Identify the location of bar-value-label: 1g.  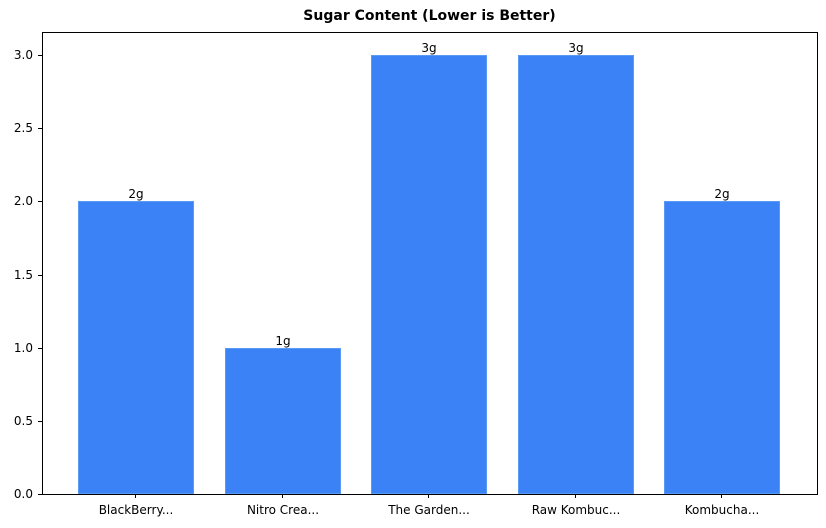
(283, 340).